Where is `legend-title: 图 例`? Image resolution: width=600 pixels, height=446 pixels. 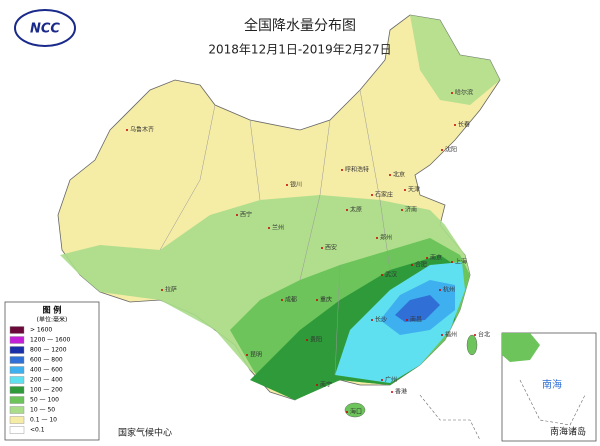 legend-title: 图 例 is located at coordinates (52, 310).